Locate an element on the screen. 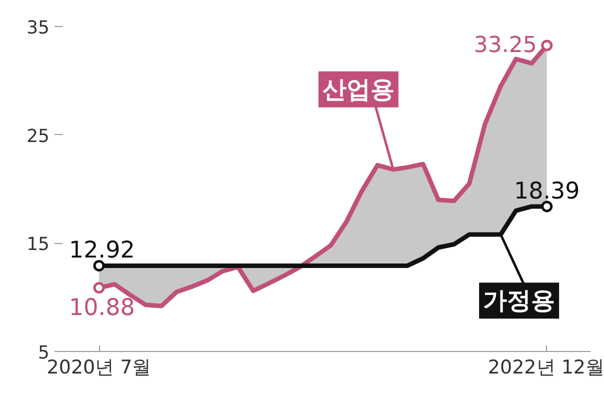 Image resolution: width=604 pixels, height=409 pixels. y-tick-label: 35 is located at coordinates (38, 28).